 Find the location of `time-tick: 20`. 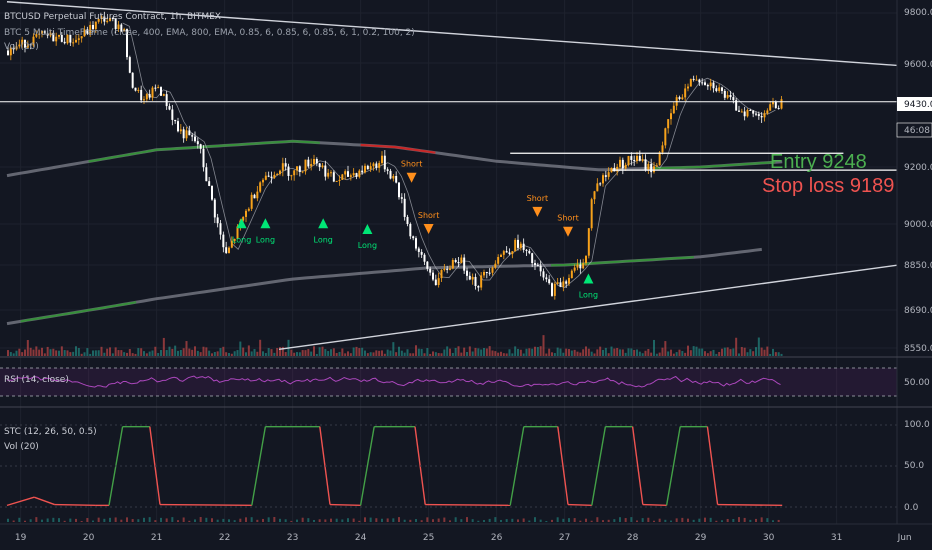

time-tick: 20 is located at coordinates (89, 538).